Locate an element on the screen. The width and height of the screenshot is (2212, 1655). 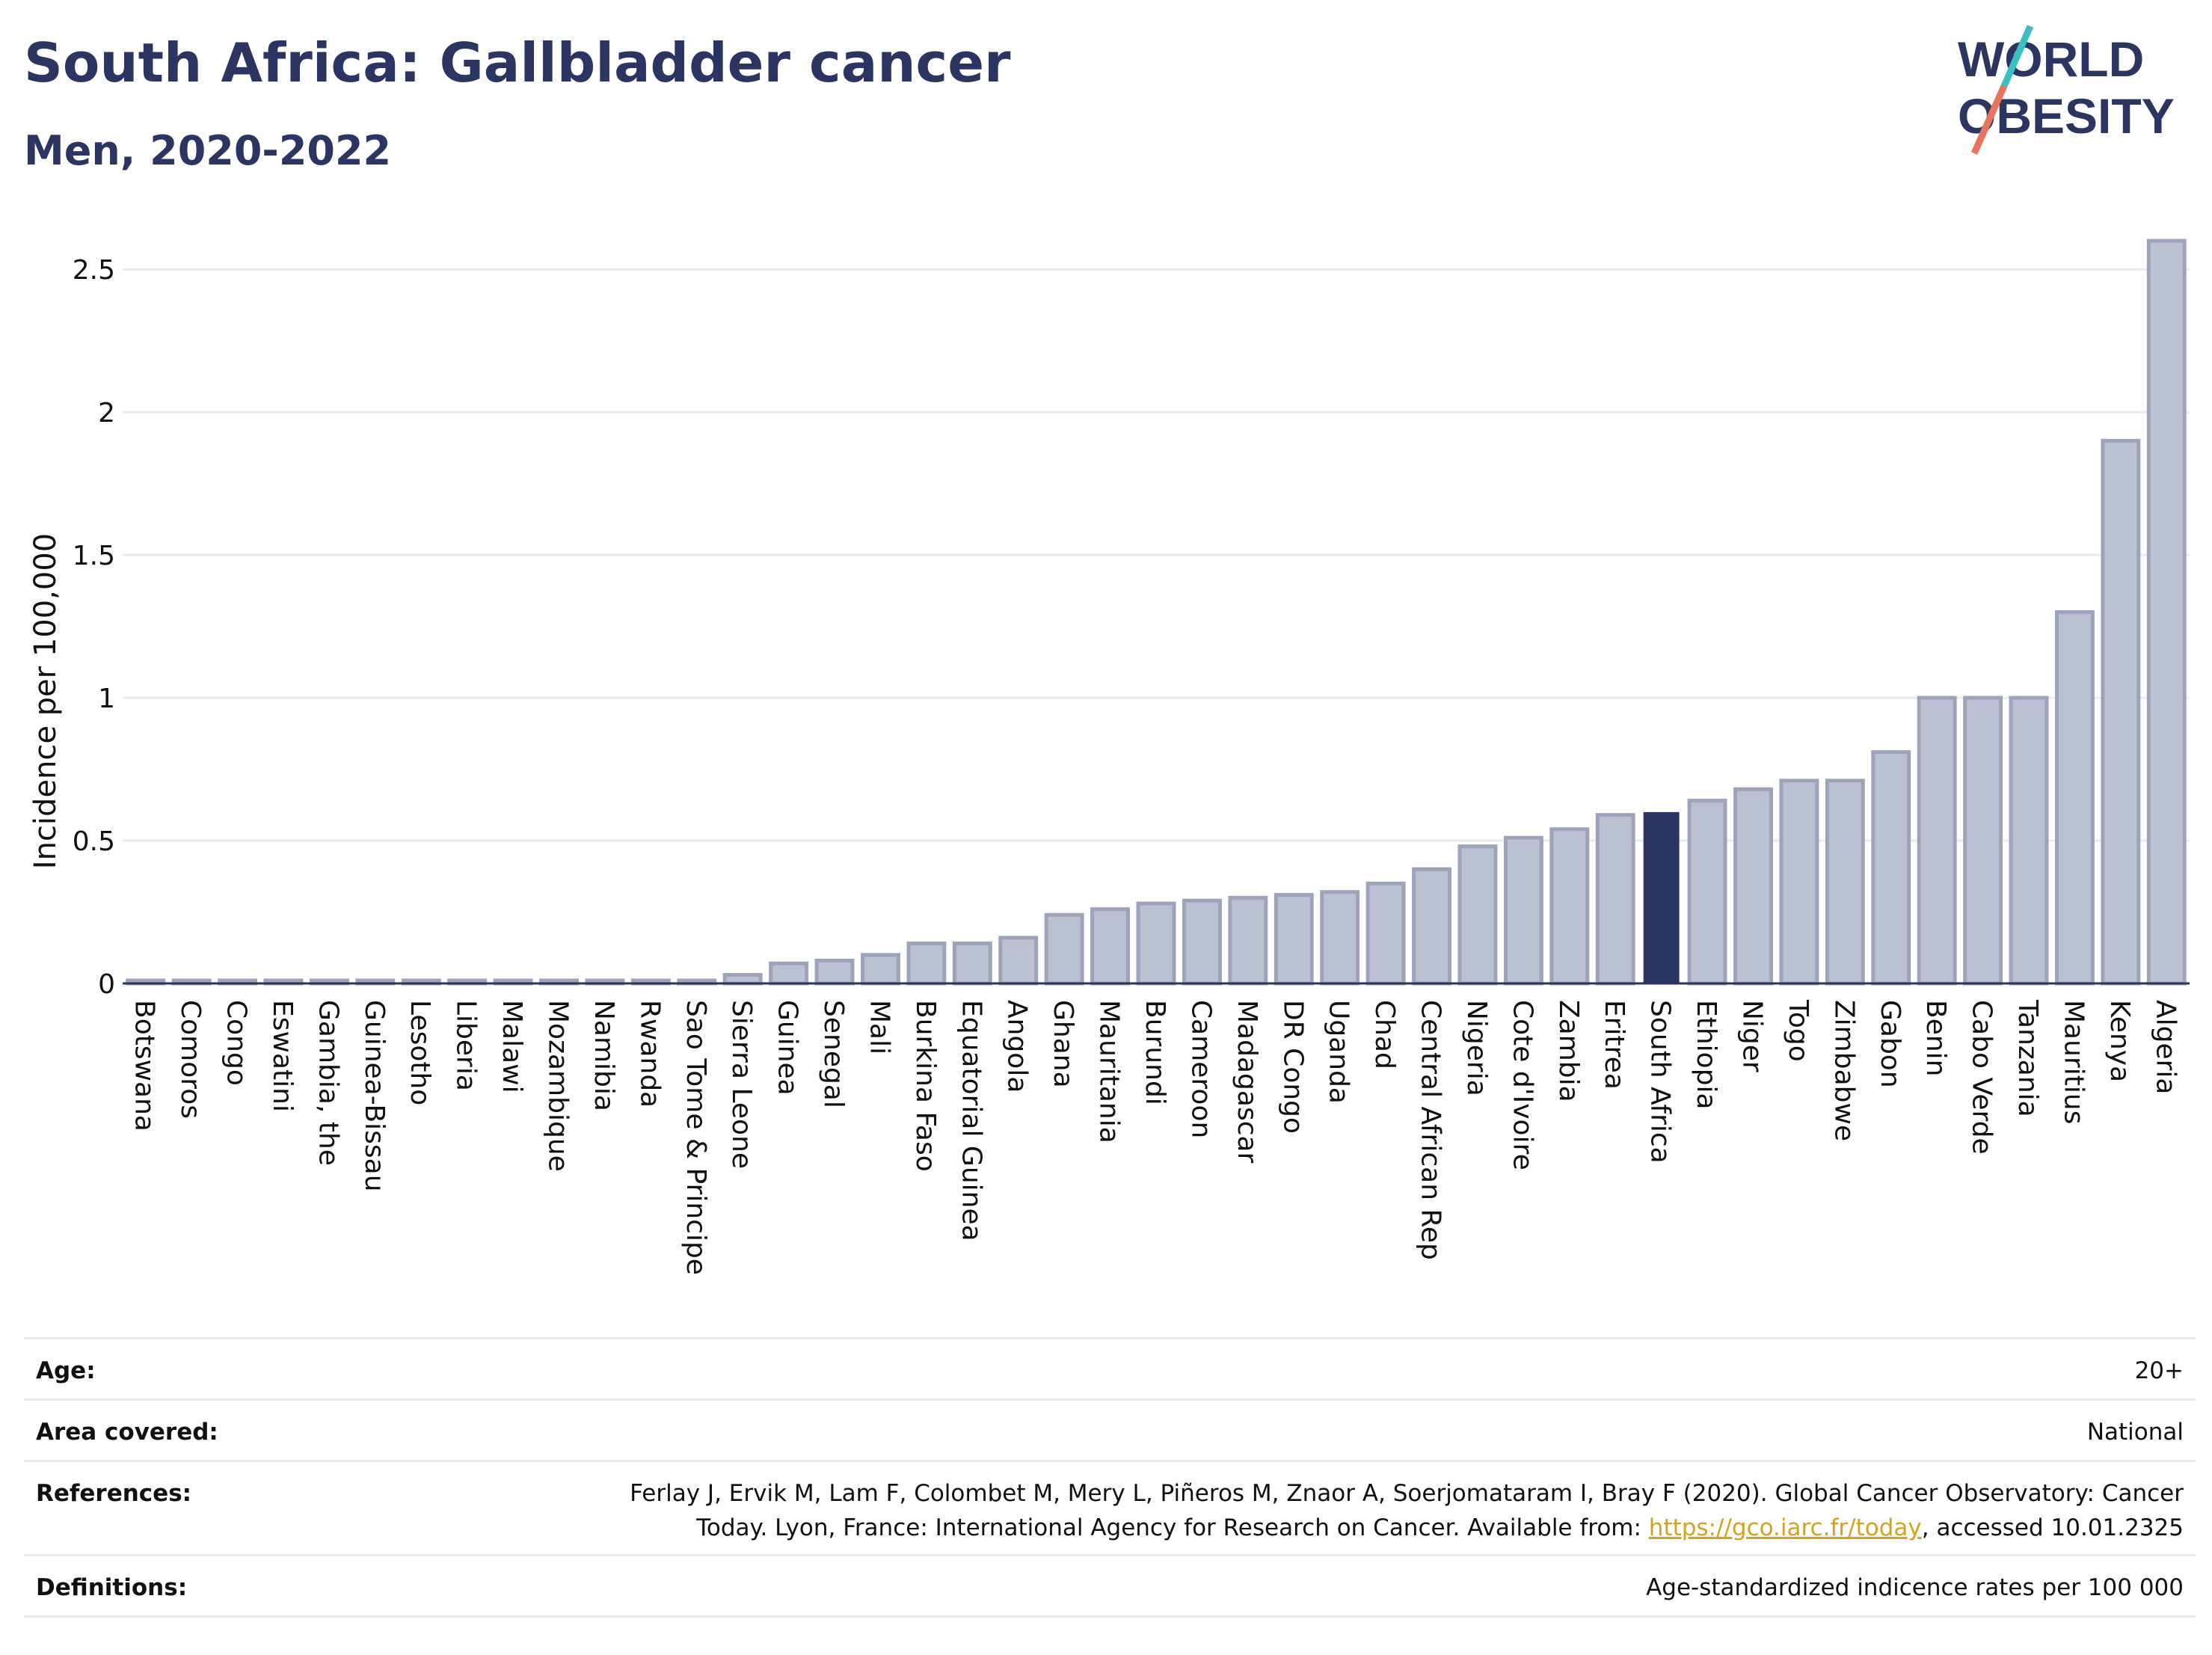
bar-zimbabwe is located at coordinates (1845, 882).